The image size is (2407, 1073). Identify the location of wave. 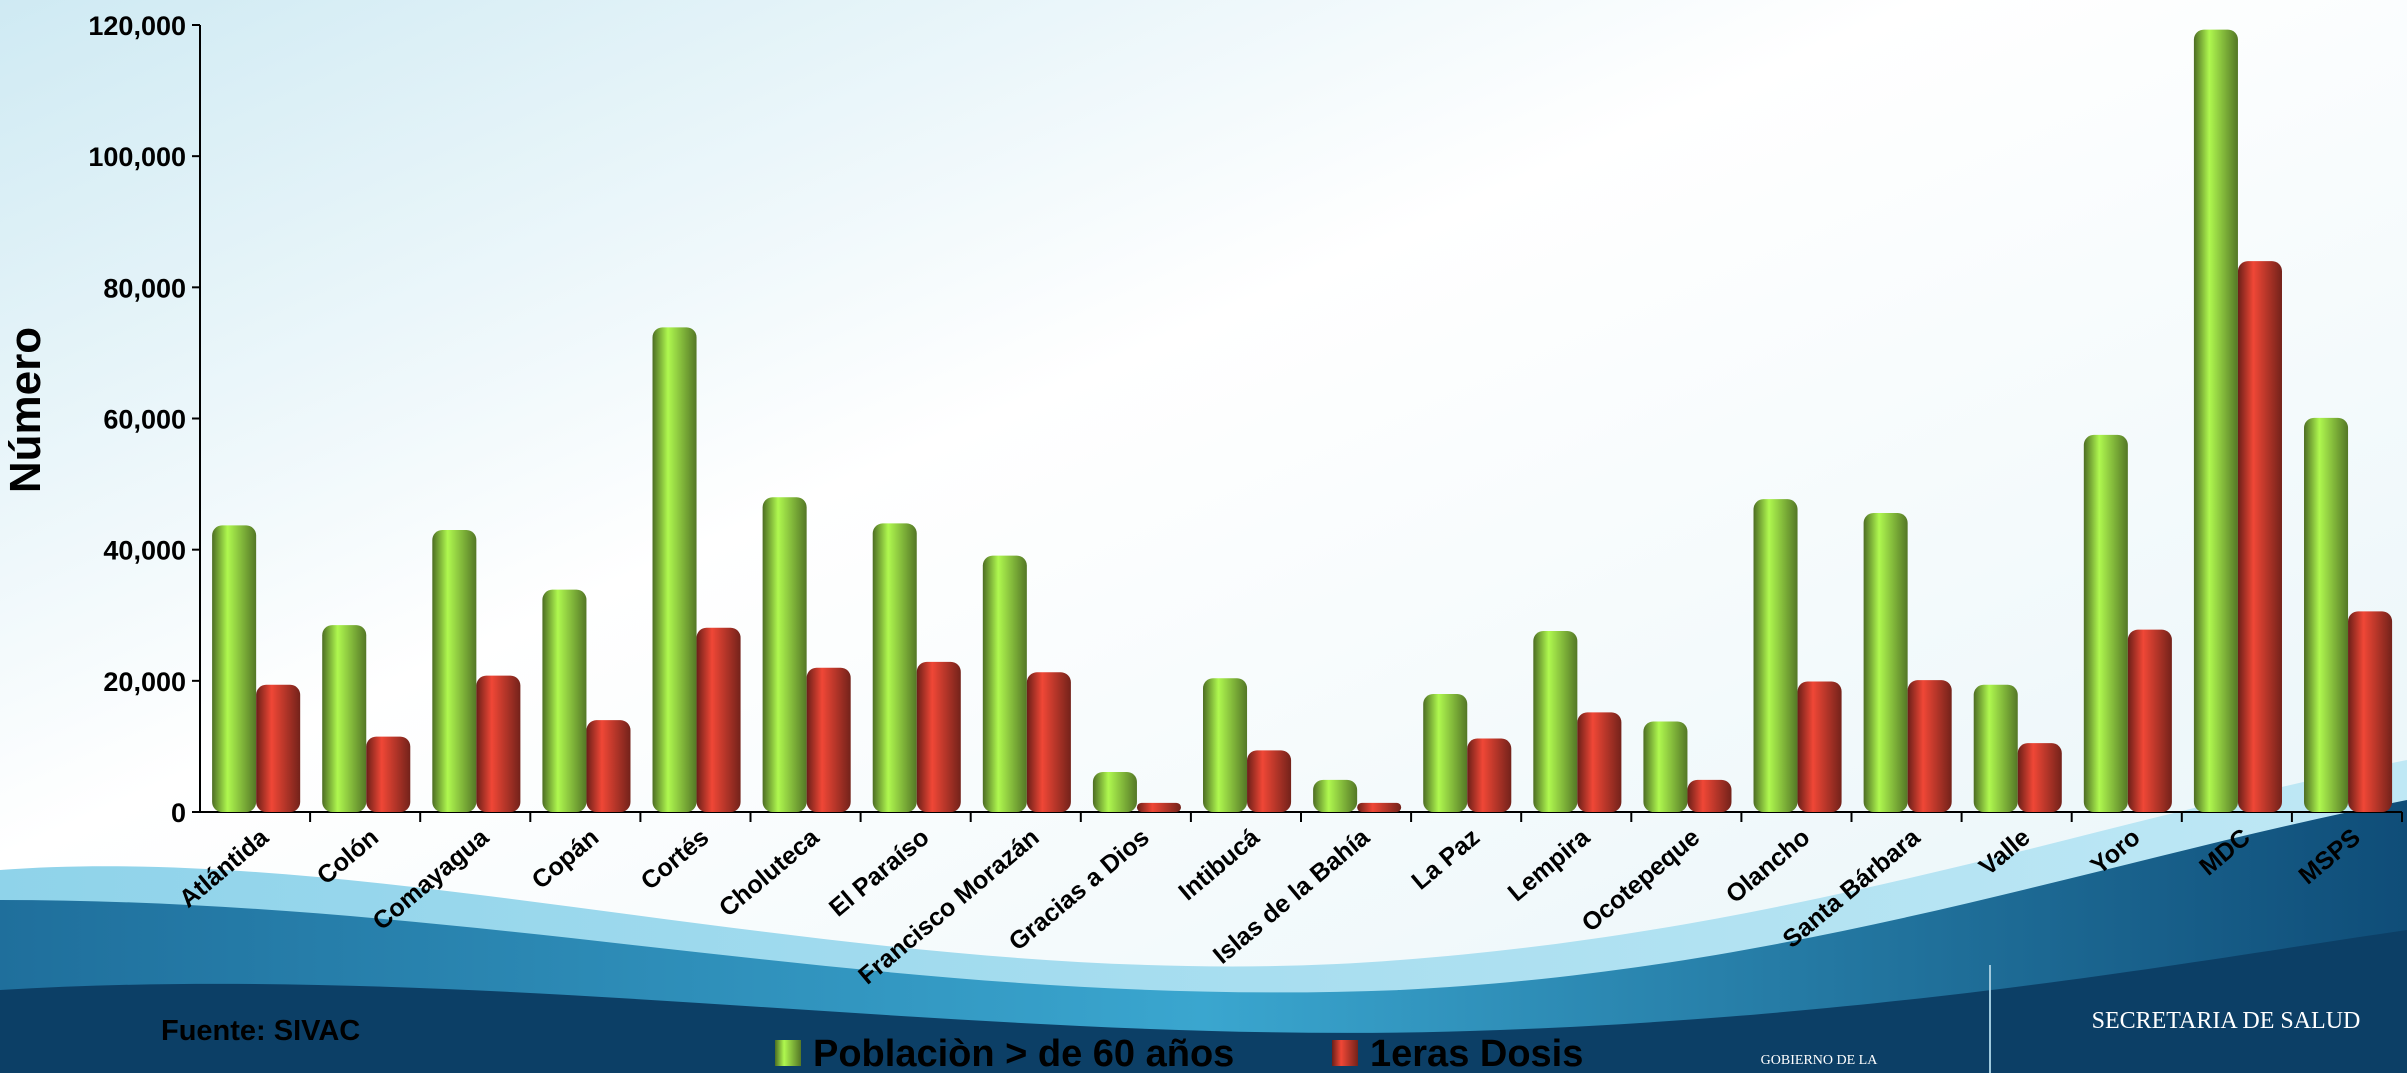
(1203, 1001).